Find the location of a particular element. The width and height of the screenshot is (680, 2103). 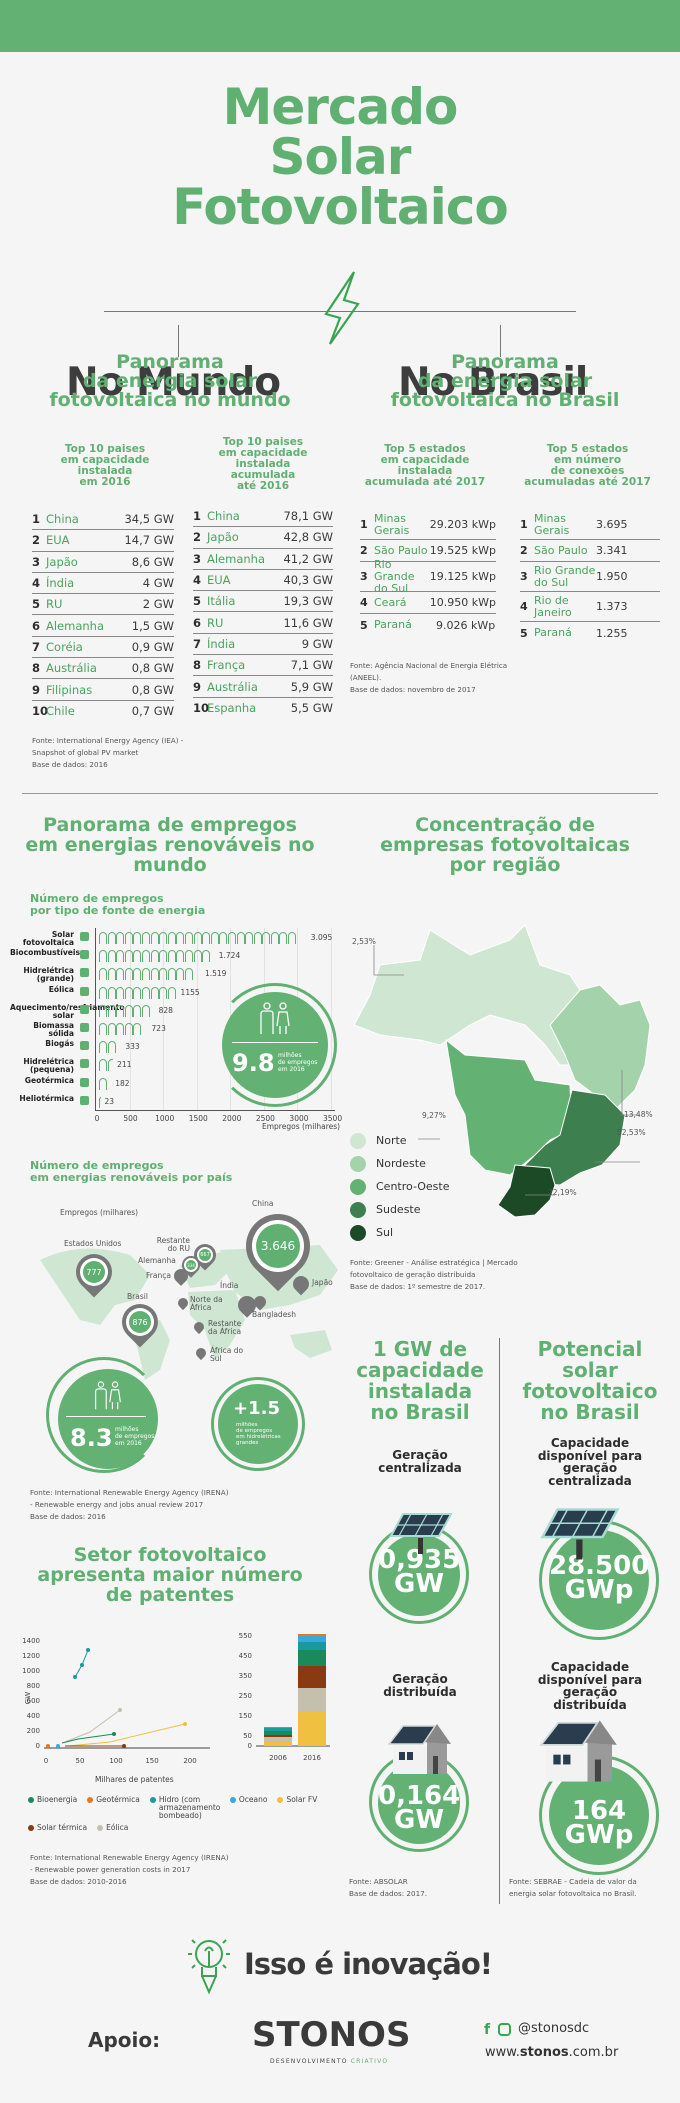

slogan: Isso é inovação! is located at coordinates (368, 1964).